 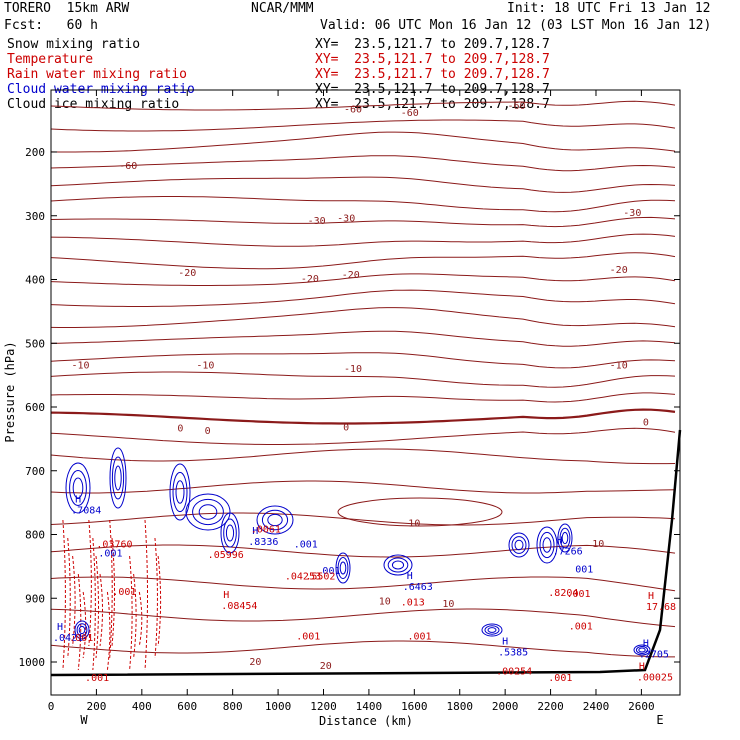 I want to click on y-tick-label: 700, so click(x=35, y=471).